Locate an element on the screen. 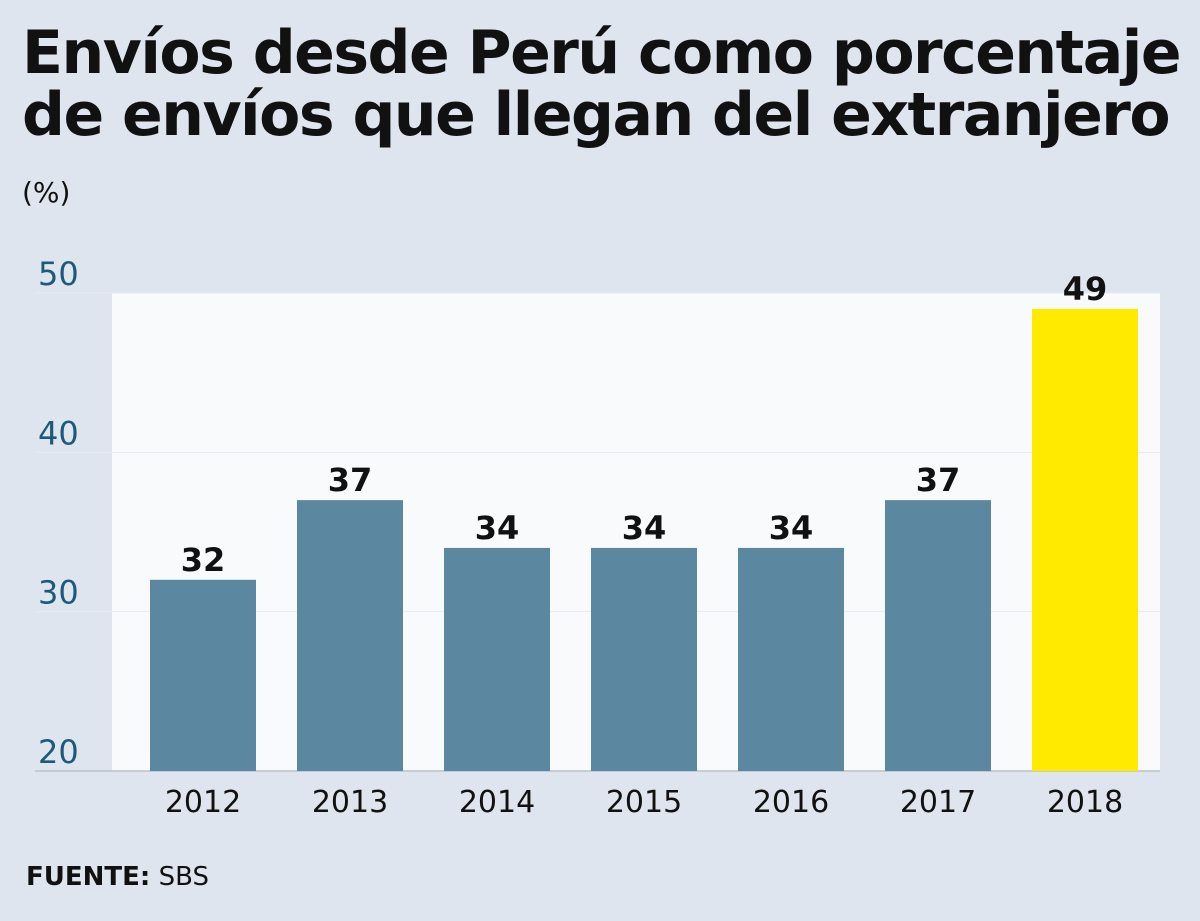 The image size is (1200, 921). bar-2016 is located at coordinates (791, 659).